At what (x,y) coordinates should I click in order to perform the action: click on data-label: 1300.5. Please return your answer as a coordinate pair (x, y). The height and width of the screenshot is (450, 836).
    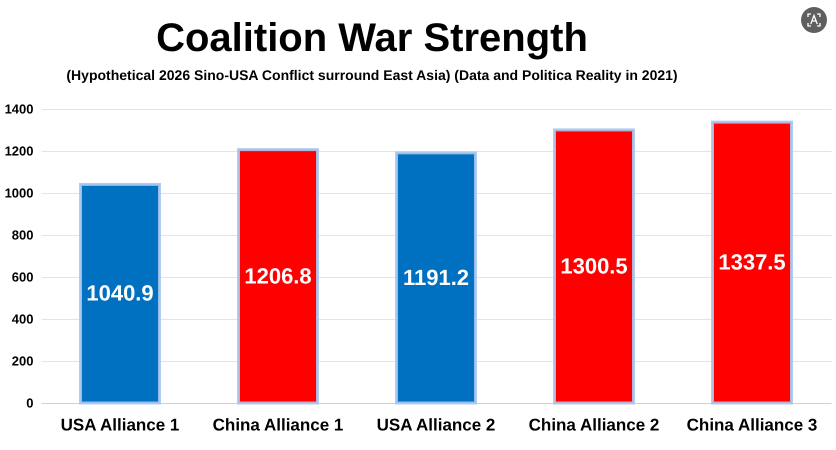
    Looking at the image, I should click on (594, 265).